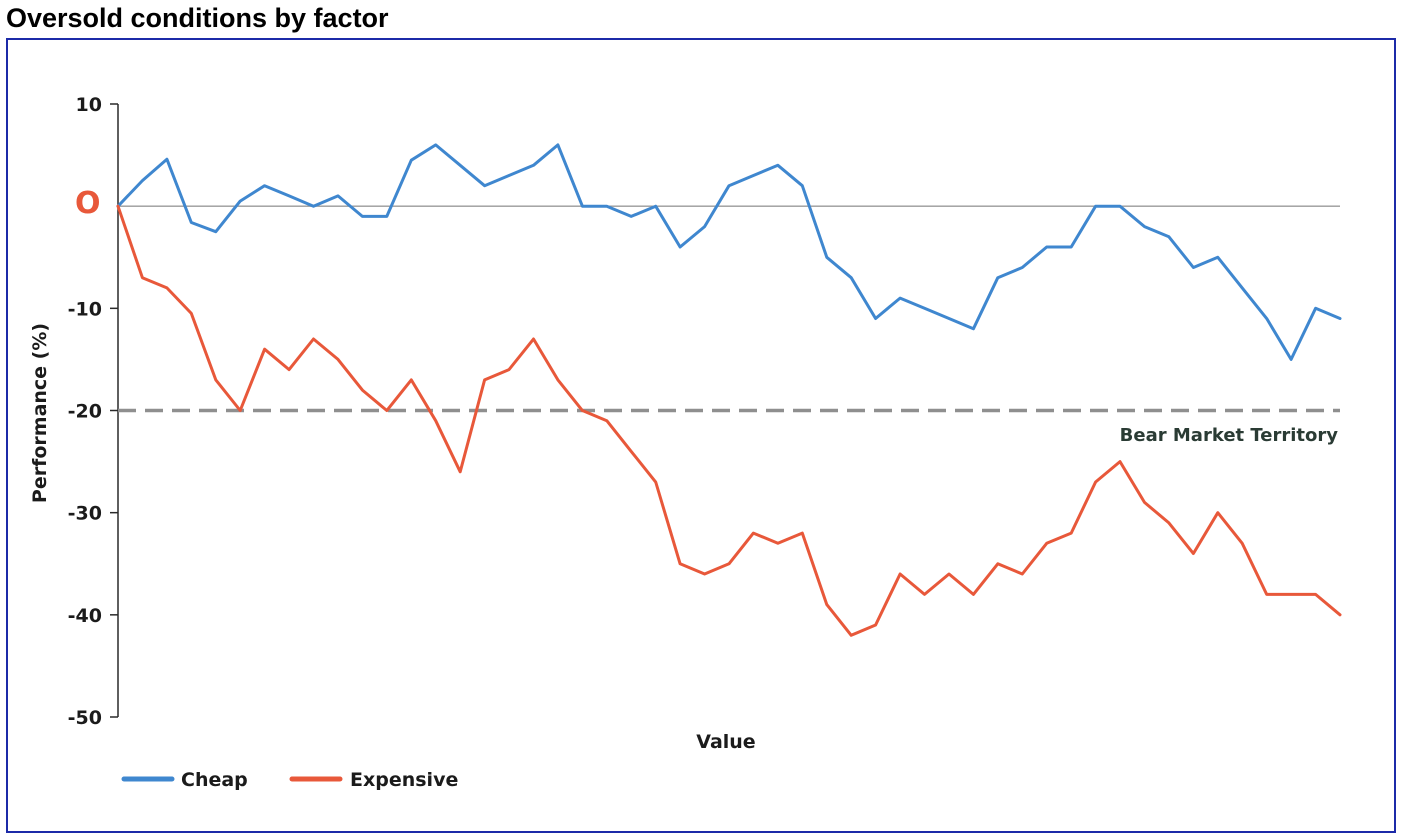 This screenshot has width=1402, height=840. What do you see at coordinates (289, 780) in the screenshot?
I see `legend: Cheap Expensive` at bounding box center [289, 780].